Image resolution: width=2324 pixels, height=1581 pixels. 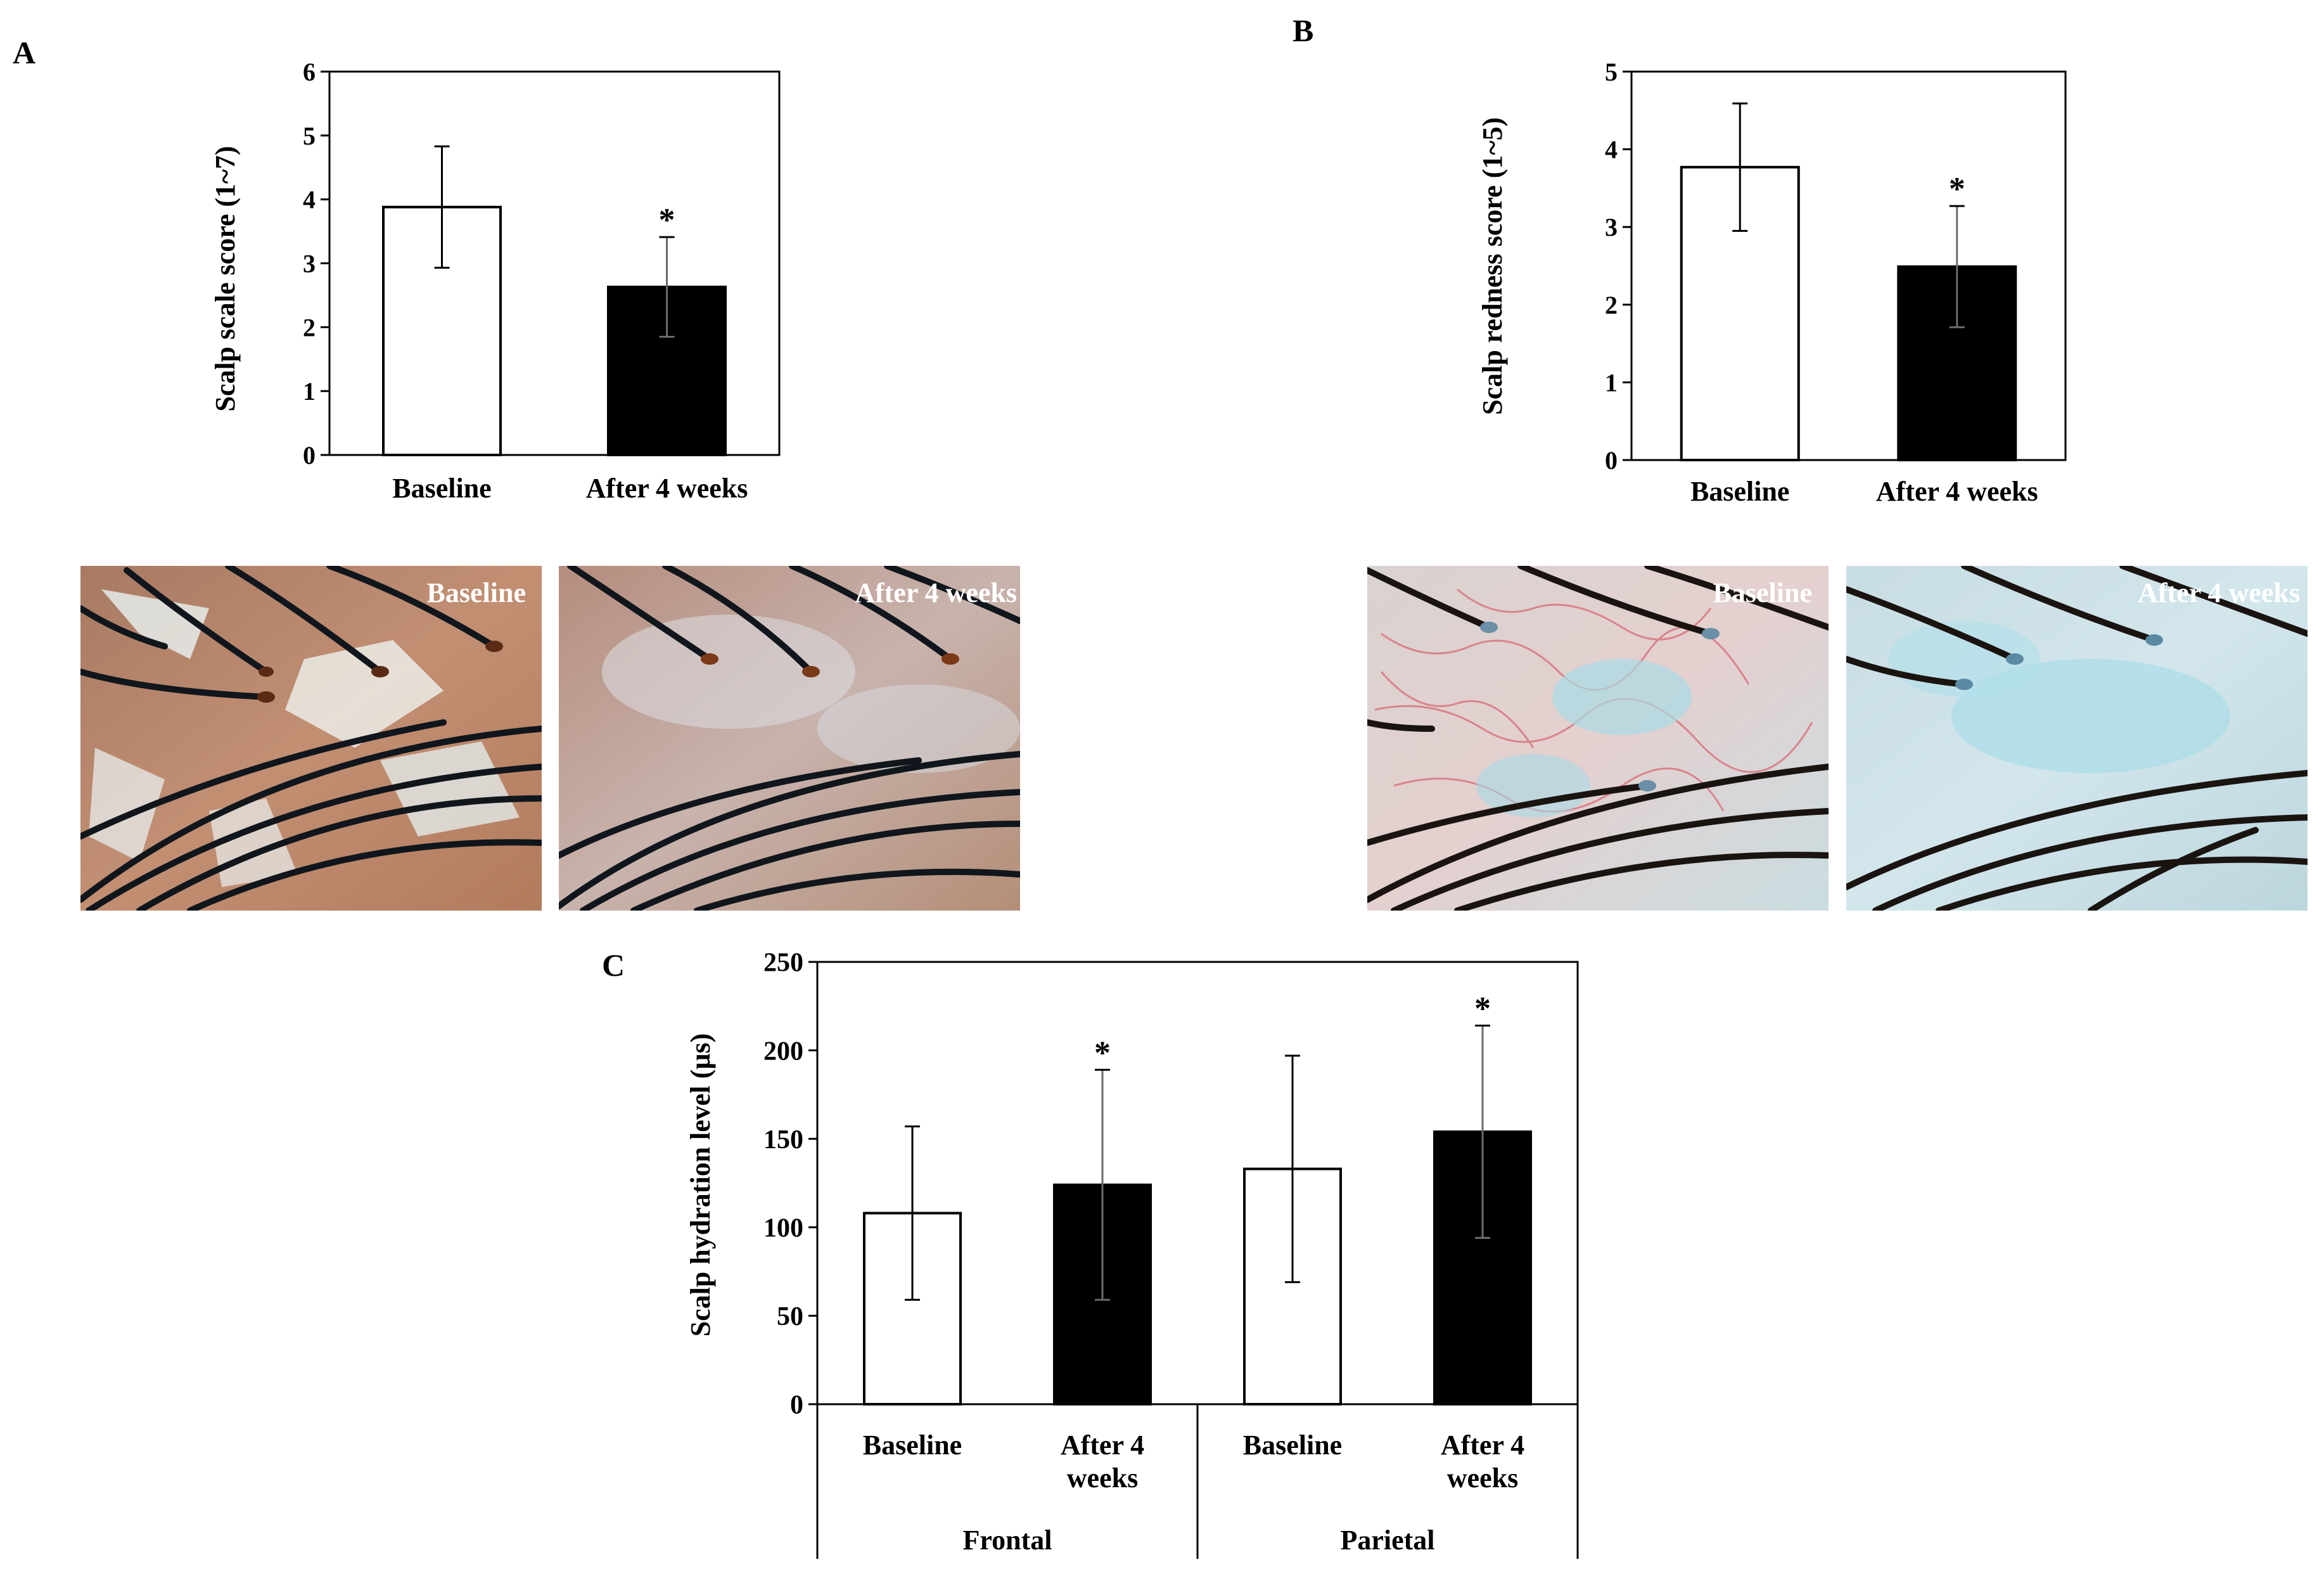 I want to click on chart-b-y-tick-label: 0, so click(x=1611, y=460).